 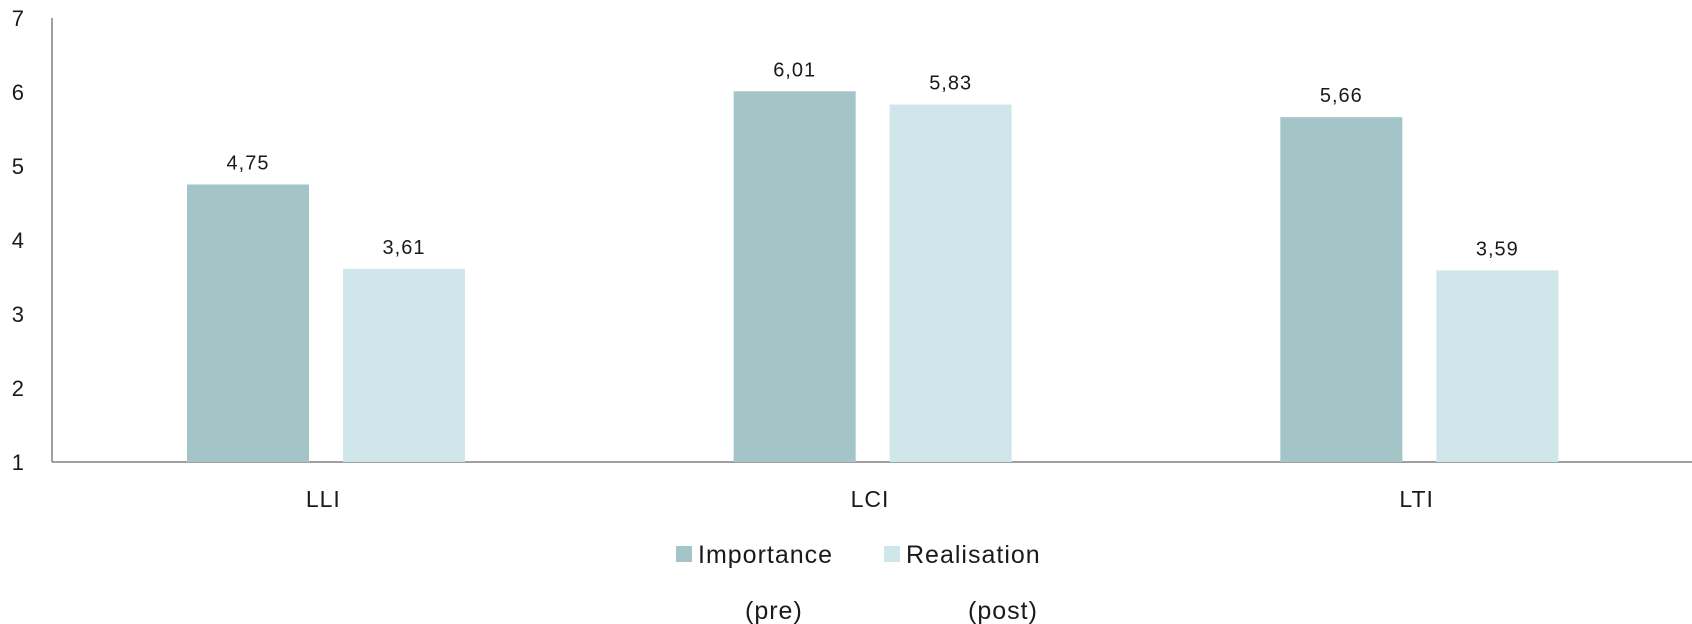 What do you see at coordinates (765, 555) in the screenshot?
I see `legend-label: Importance` at bounding box center [765, 555].